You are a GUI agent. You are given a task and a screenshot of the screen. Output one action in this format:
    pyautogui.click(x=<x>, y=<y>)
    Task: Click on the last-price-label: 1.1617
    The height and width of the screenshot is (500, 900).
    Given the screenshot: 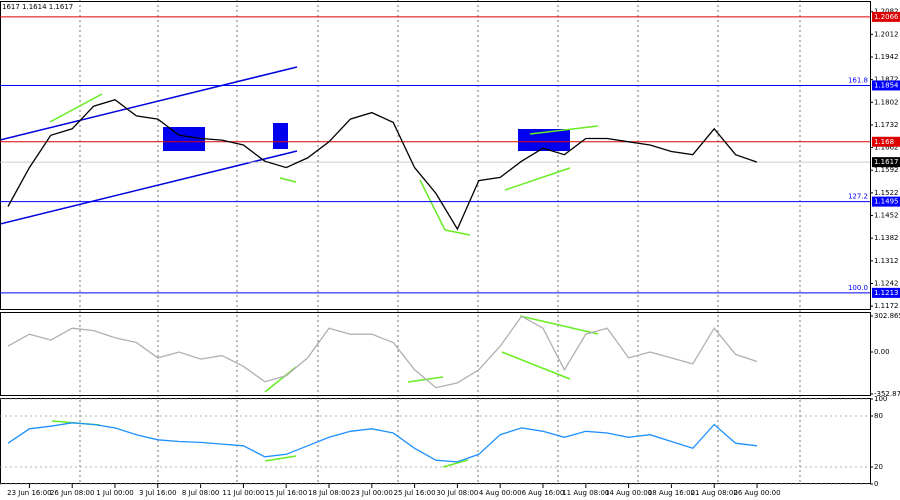 What is the action you would take?
    pyautogui.click(x=886, y=162)
    